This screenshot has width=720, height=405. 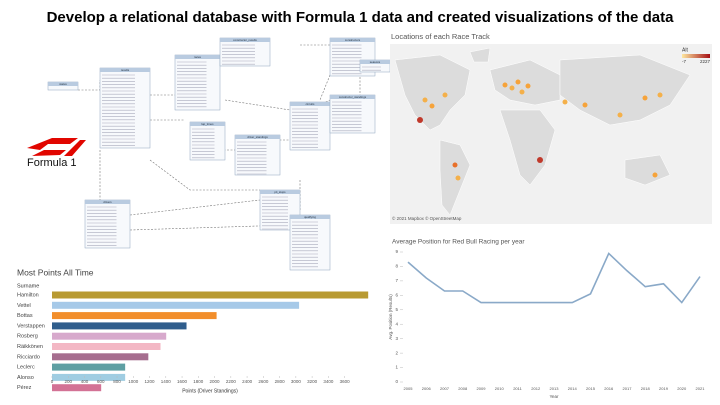 What do you see at coordinates (396, 280) in the screenshot?
I see `y-tick-label: 7` at bounding box center [396, 280].